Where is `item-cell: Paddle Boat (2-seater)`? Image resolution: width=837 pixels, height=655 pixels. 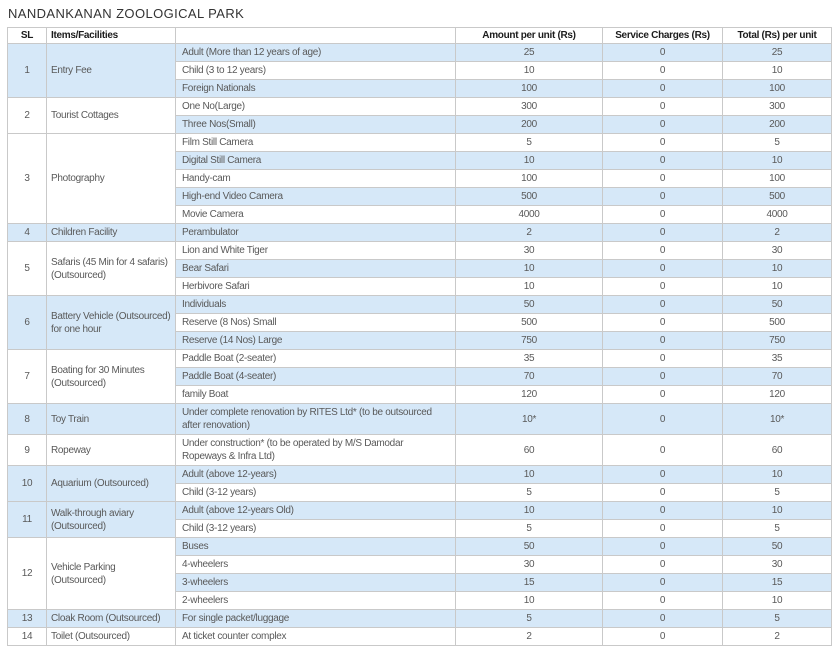
item-cell: Paddle Boat (2-seater) is located at coordinates (315, 358).